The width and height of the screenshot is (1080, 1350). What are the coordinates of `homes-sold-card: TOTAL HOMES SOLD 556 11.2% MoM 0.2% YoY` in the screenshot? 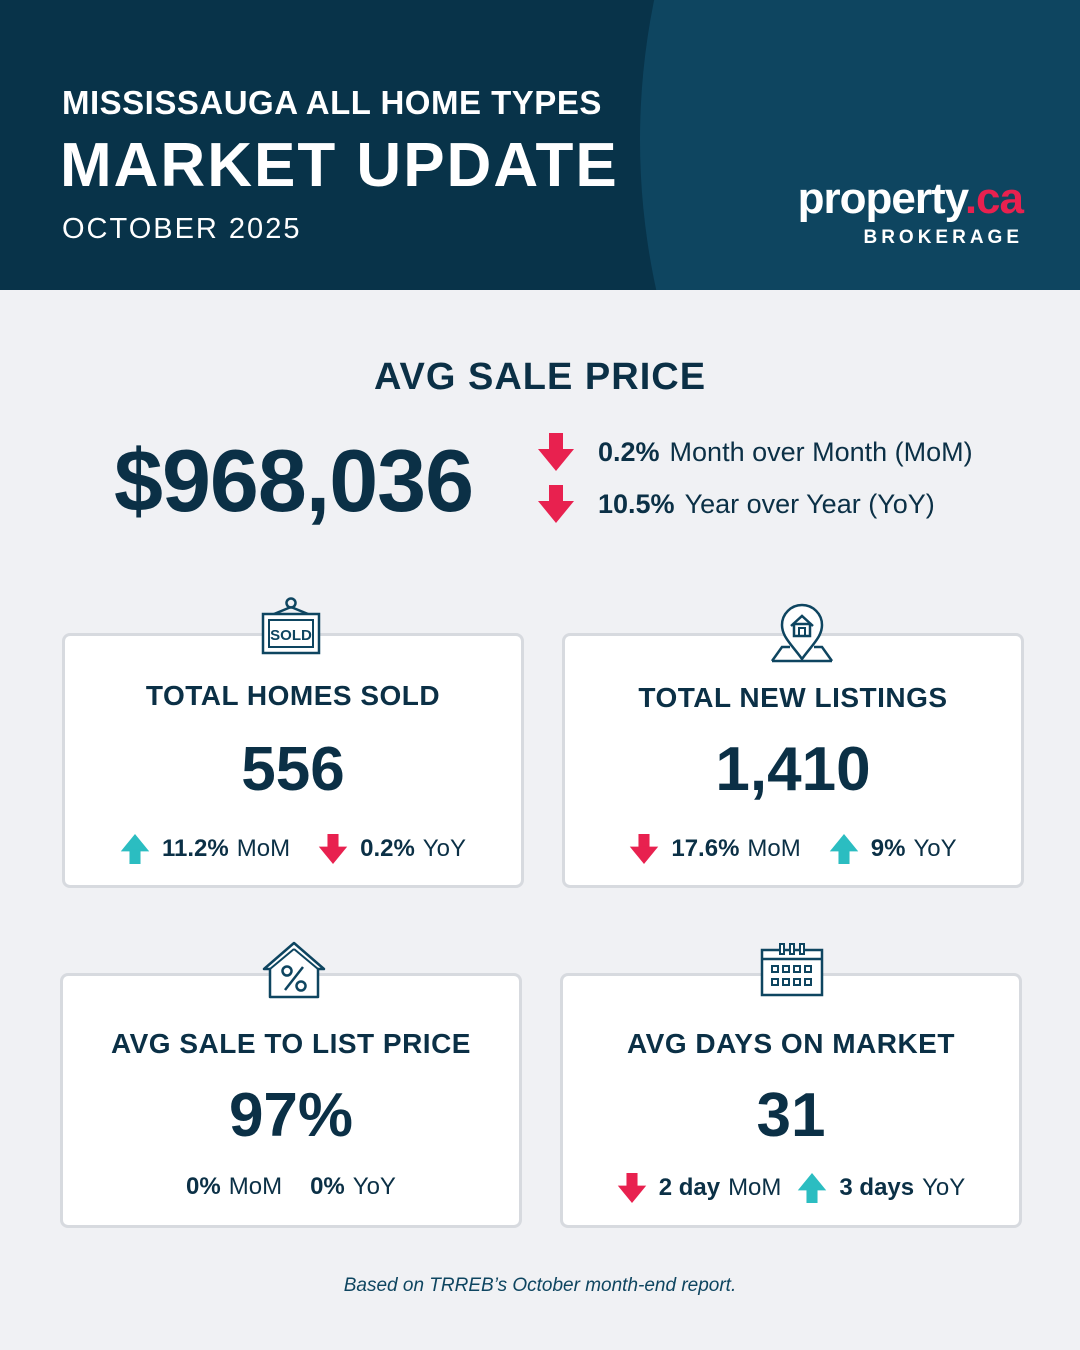 It's located at (293, 760).